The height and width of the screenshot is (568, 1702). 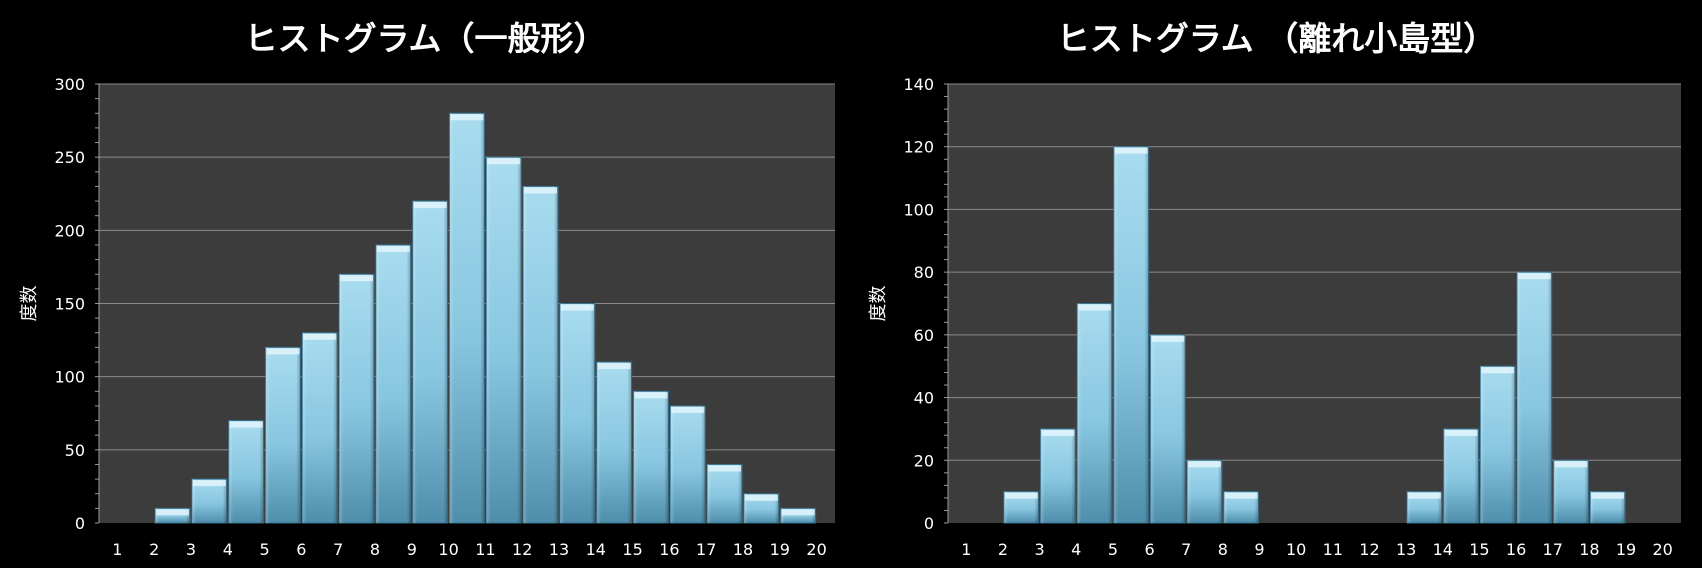 What do you see at coordinates (338, 549) in the screenshot?
I see `x-tick-label: 7` at bounding box center [338, 549].